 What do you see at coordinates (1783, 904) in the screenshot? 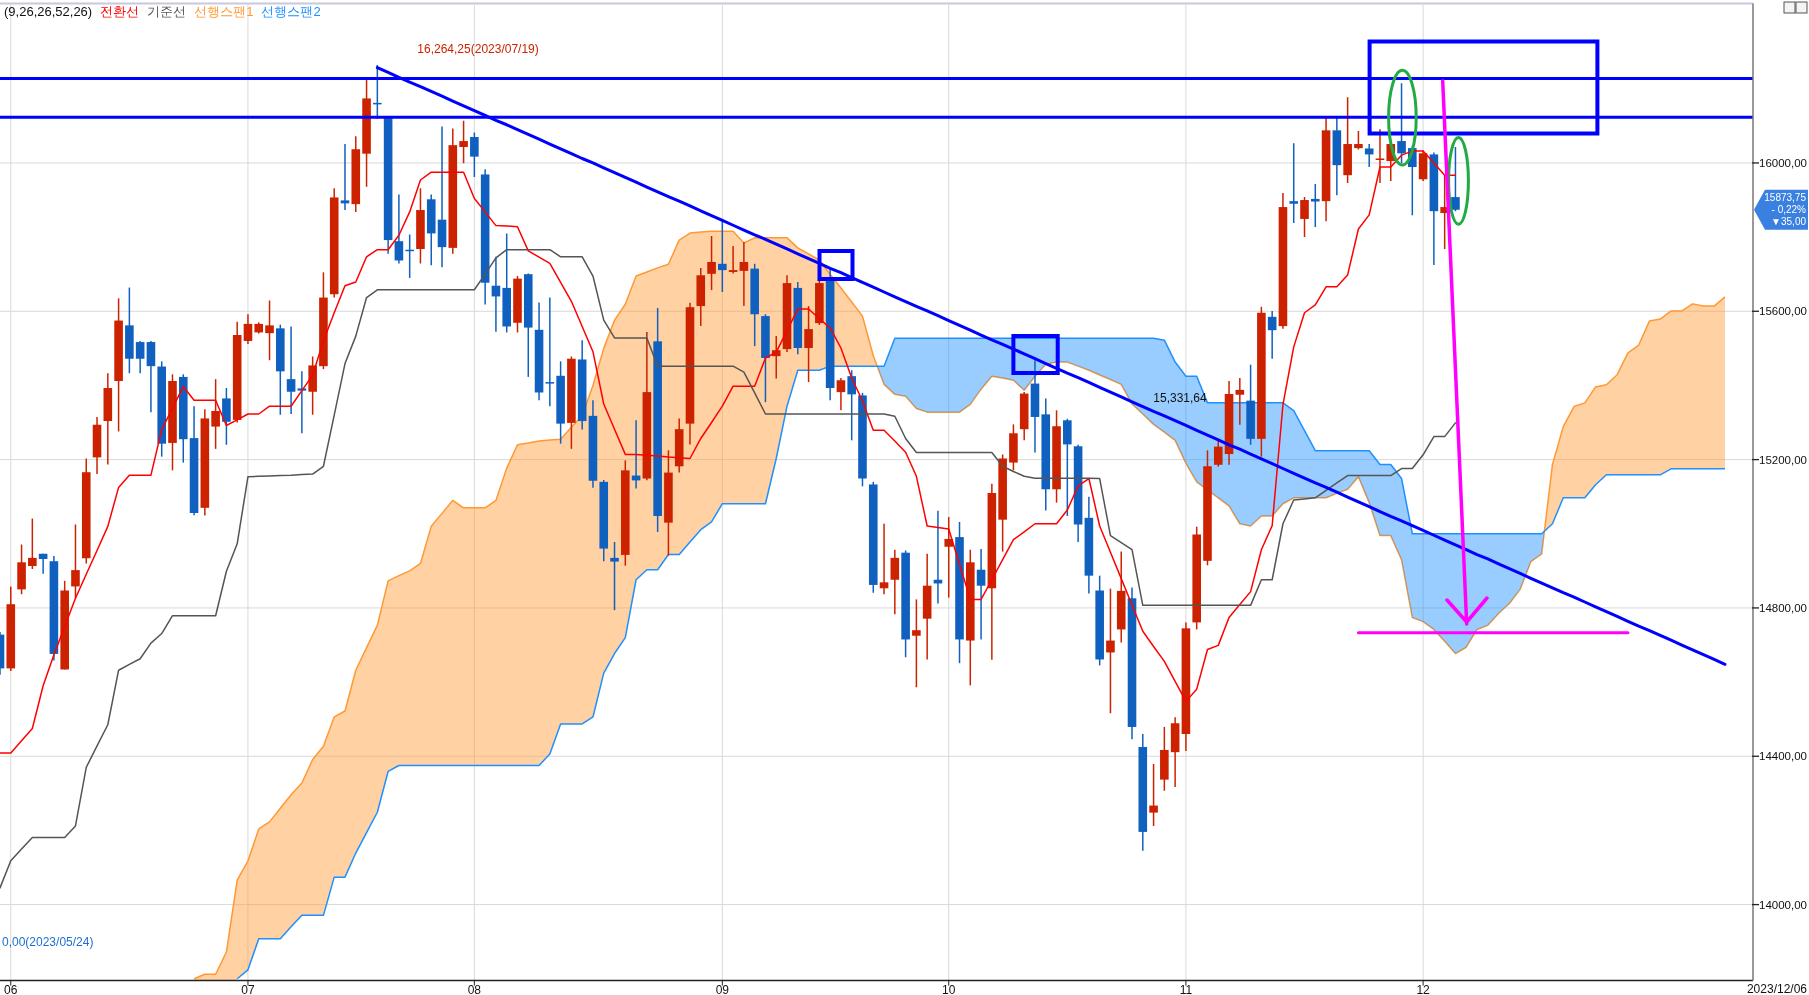
I see `y-tick-label: 14000,00` at bounding box center [1783, 904].